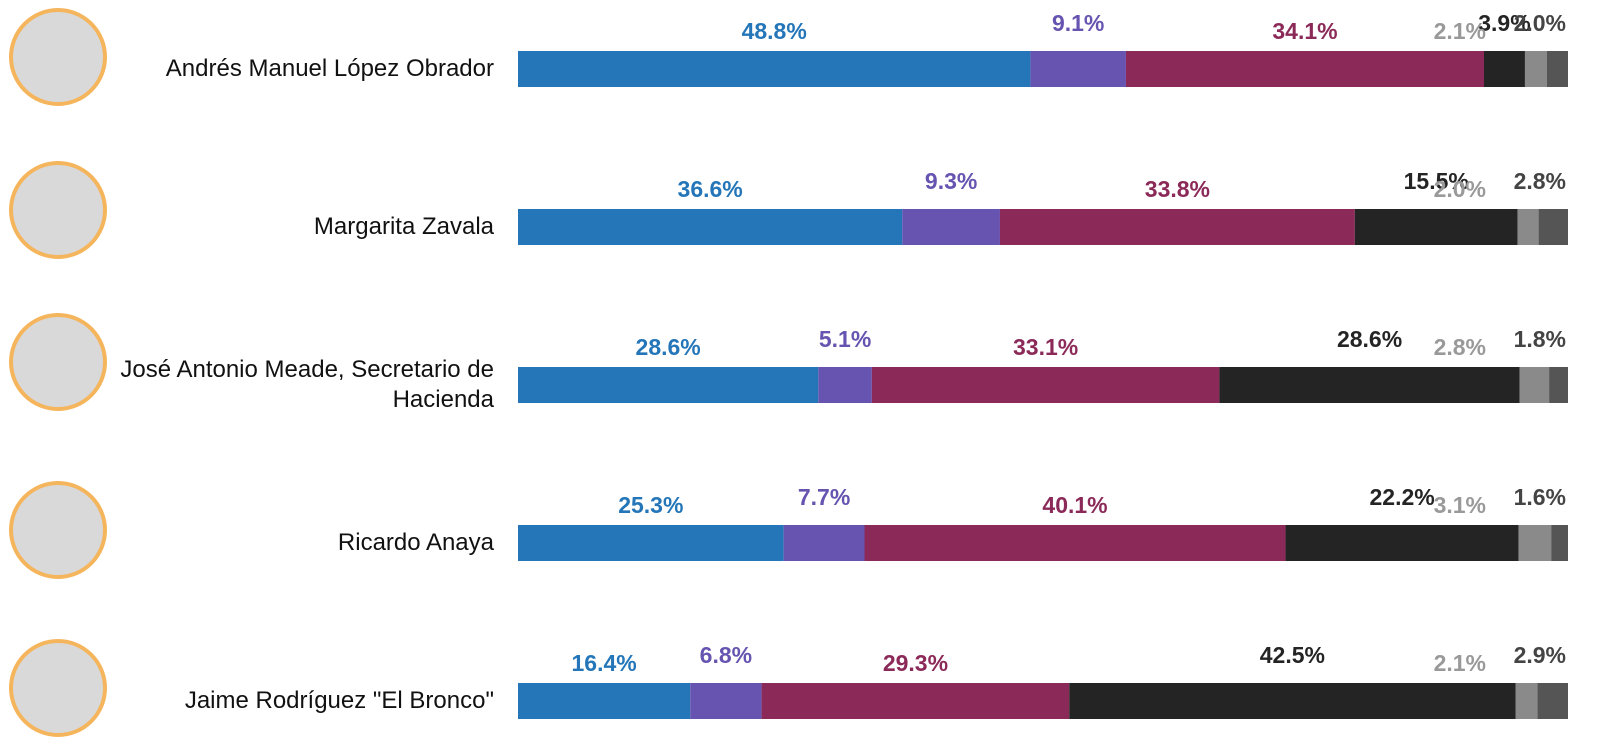 Image resolution: width=1624 pixels, height=752 pixels. Describe the element at coordinates (1401, 497) in the screenshot. I see `value-label: 22.2%` at that location.